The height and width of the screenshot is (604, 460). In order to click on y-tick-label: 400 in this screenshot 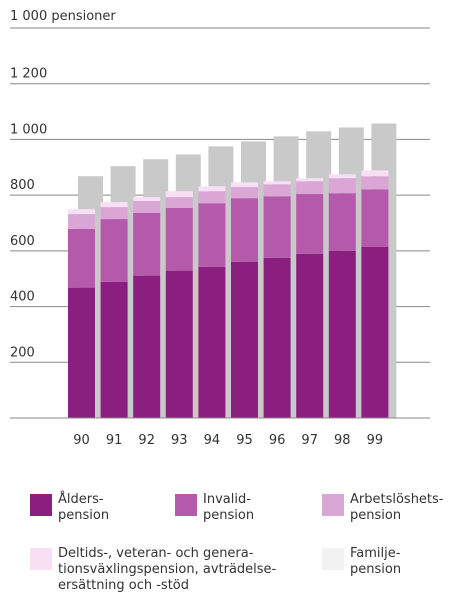, I will do `click(22, 297)`.